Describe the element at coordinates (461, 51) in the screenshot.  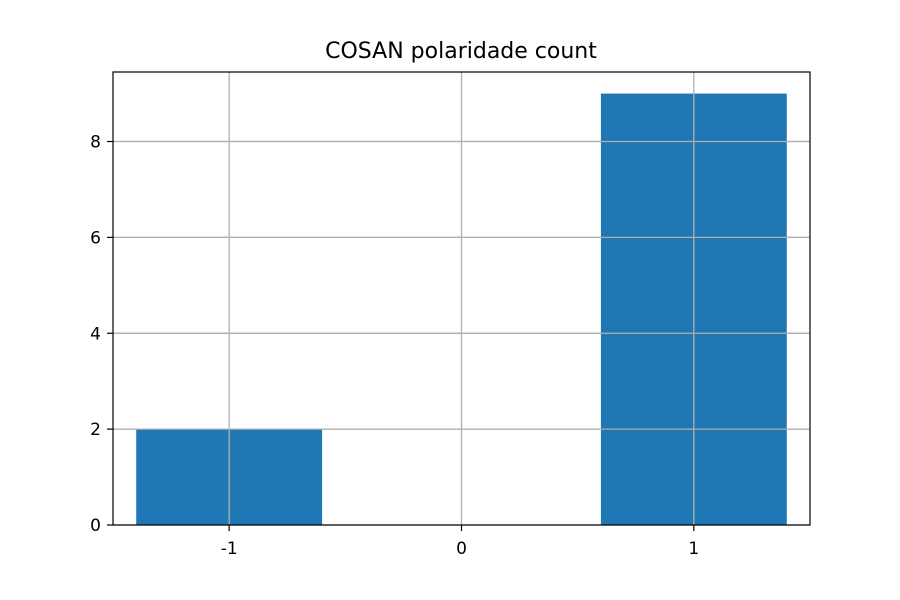
I see `chart-title: COSAN polaridade count` at that location.